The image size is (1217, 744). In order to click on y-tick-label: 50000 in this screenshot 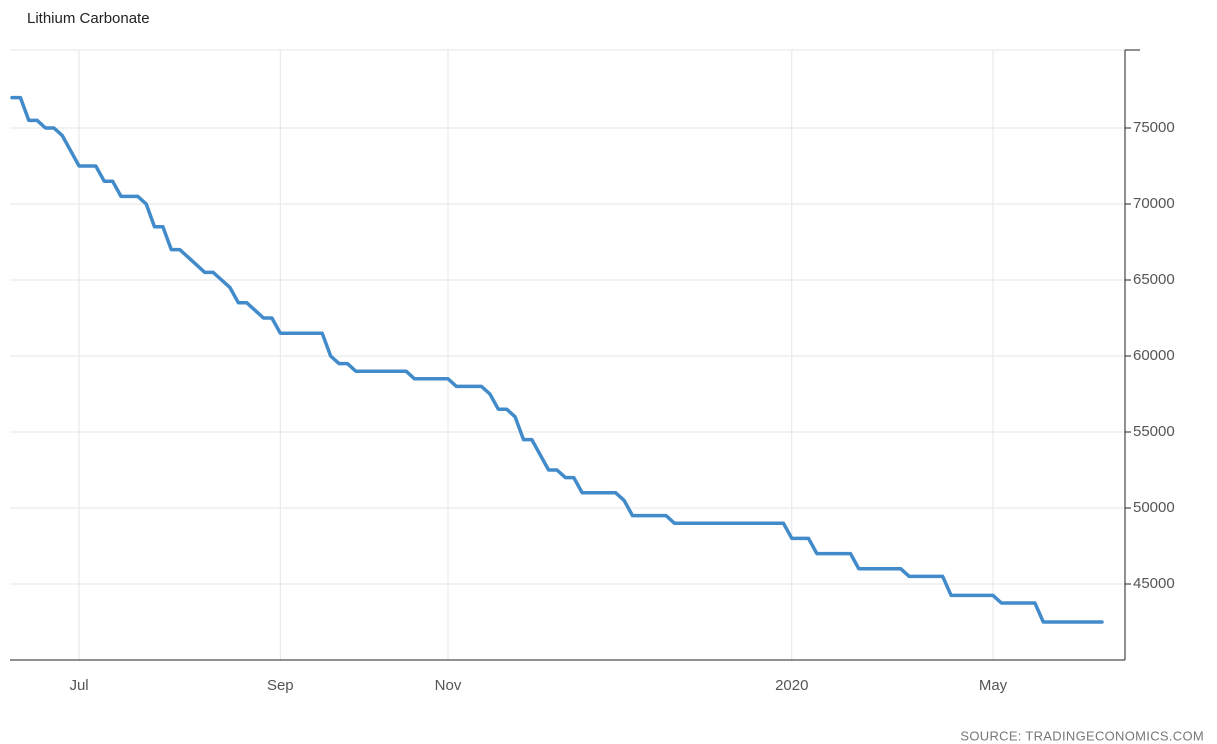, I will do `click(1154, 507)`.